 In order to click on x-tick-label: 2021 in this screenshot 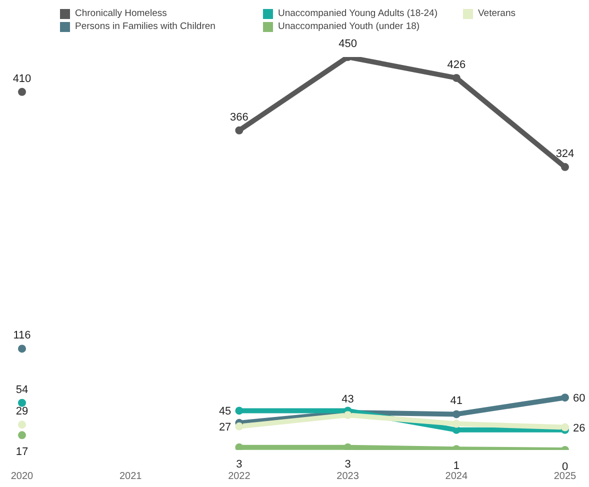, I will do `click(130, 476)`.